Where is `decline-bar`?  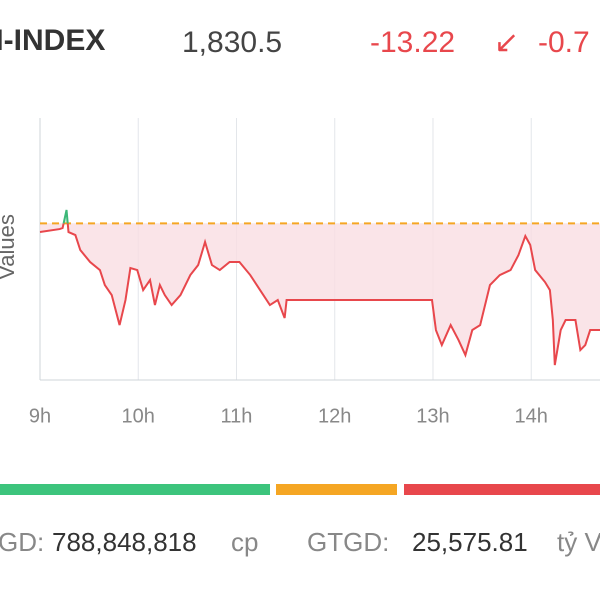
decline-bar is located at coordinates (502, 489).